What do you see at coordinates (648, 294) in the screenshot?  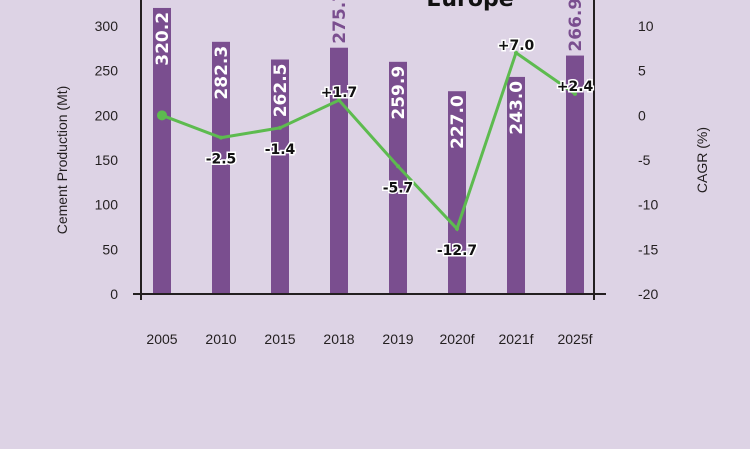 I see `y-tick-label-right: -20` at bounding box center [648, 294].